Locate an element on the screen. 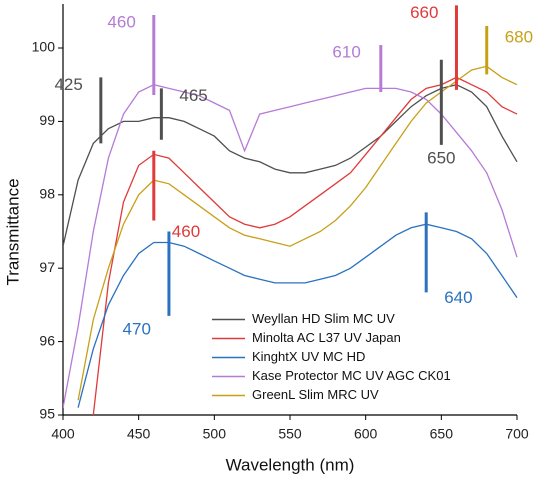  y-tick-label: 99 is located at coordinates (47, 120).